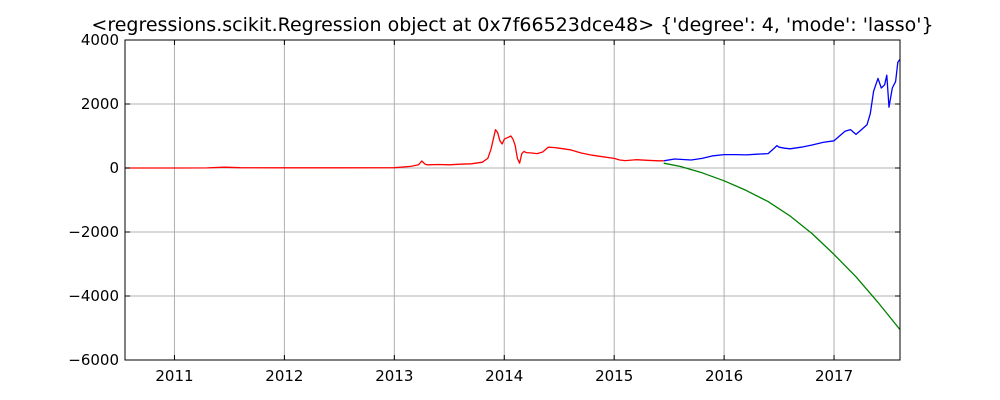  Describe the element at coordinates (100, 104) in the screenshot. I see `y-tick-label: 2000` at that location.